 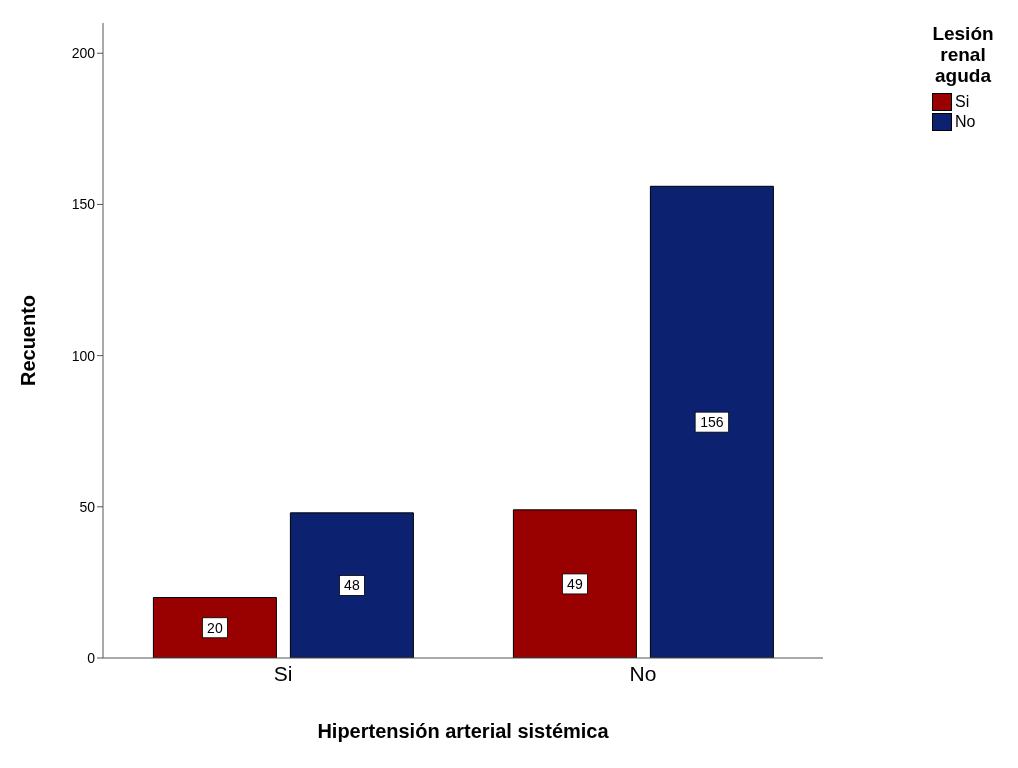 I want to click on y-tick-label: 200, so click(x=83, y=53).